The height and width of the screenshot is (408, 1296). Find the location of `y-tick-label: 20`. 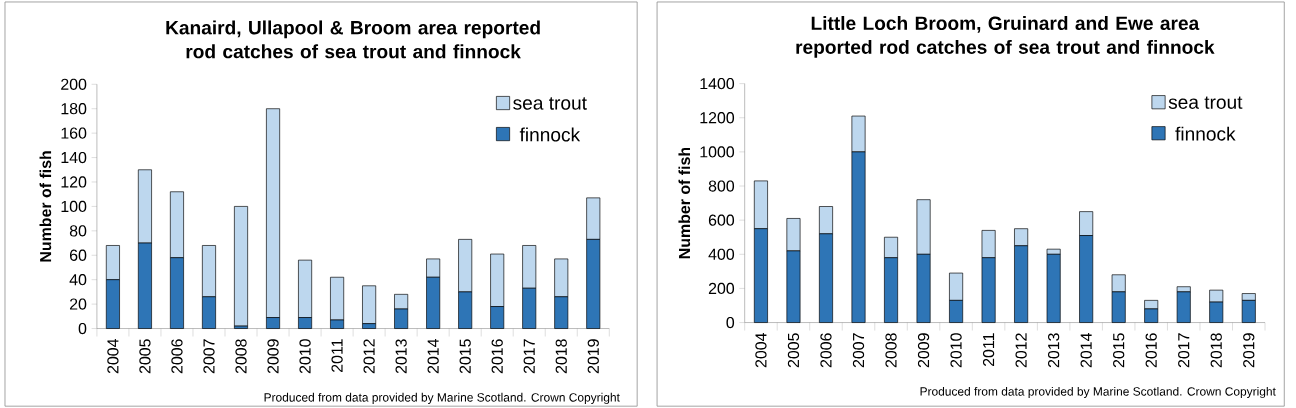

y-tick-label: 20 is located at coordinates (78, 304).